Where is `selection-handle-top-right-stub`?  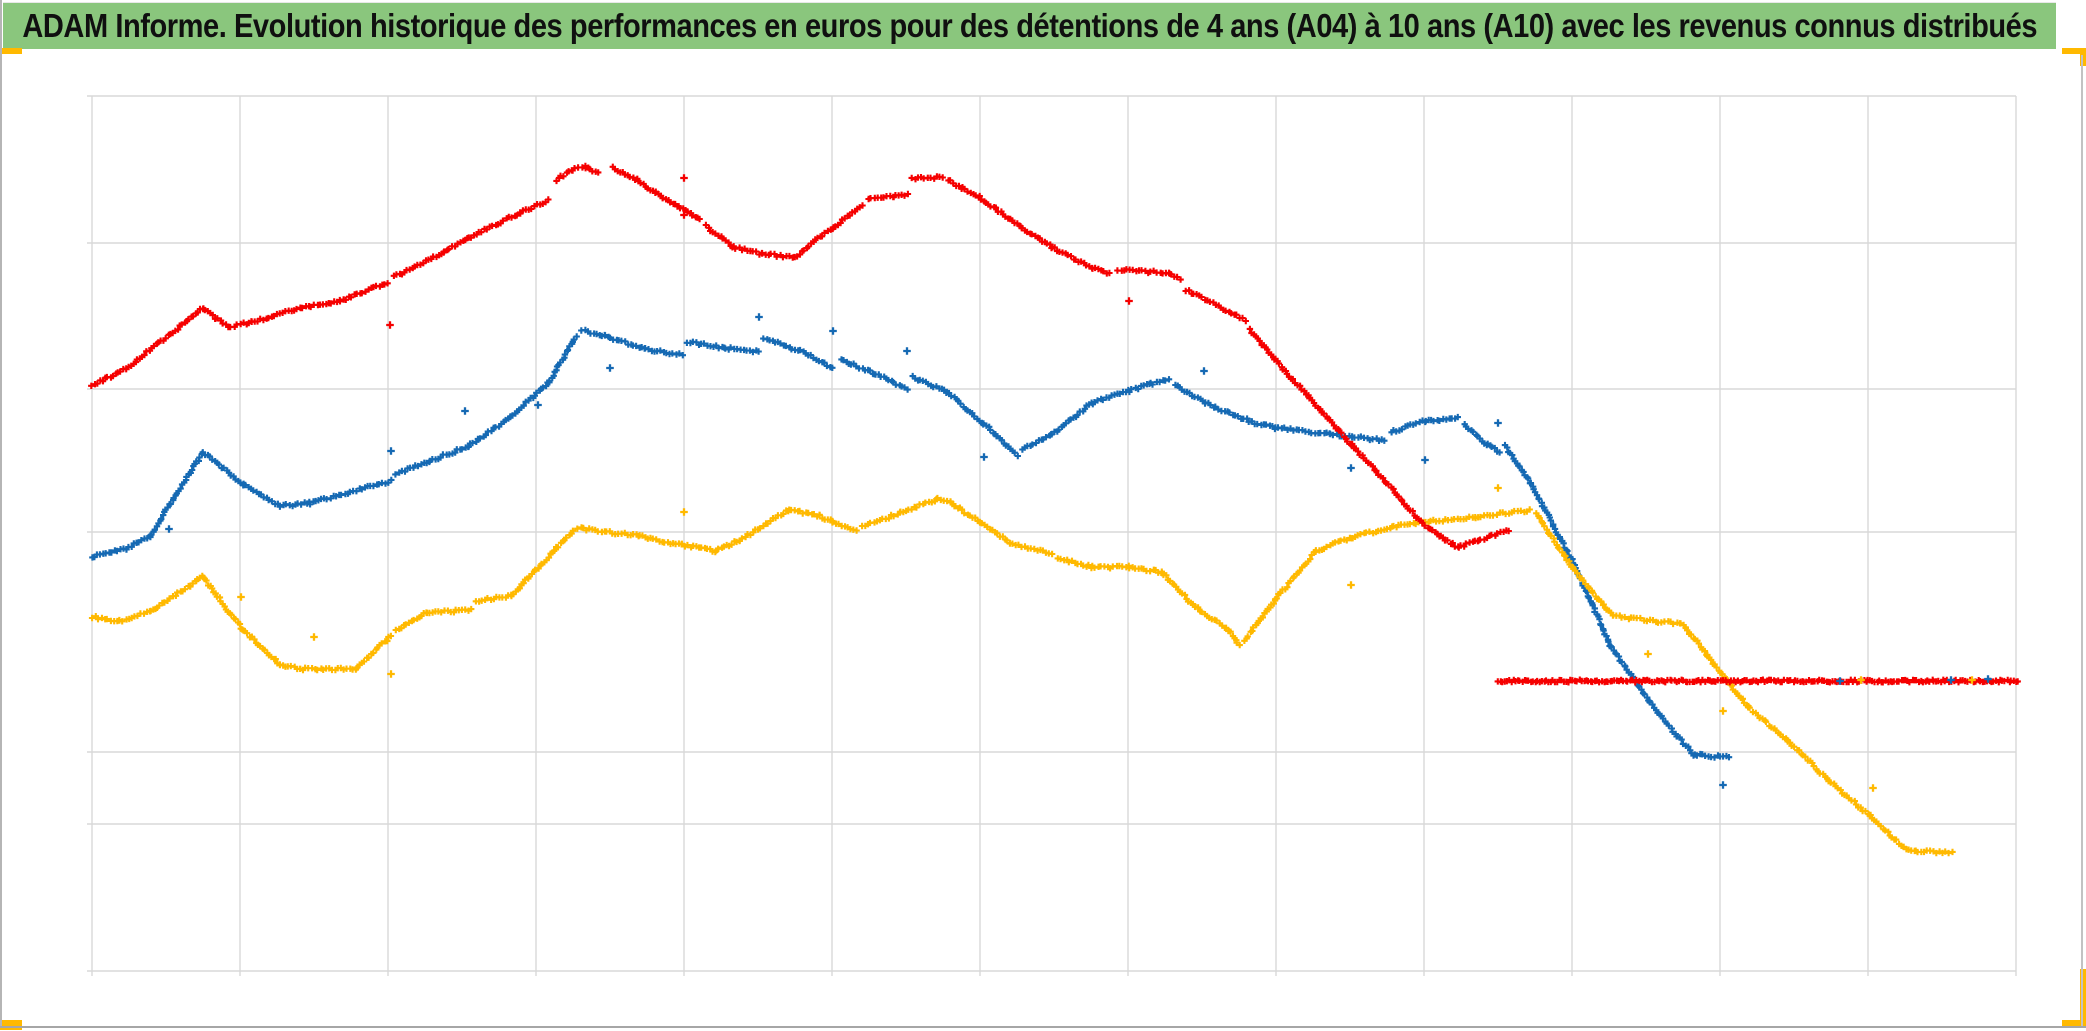 selection-handle-top-right-stub is located at coordinates (2083, 57).